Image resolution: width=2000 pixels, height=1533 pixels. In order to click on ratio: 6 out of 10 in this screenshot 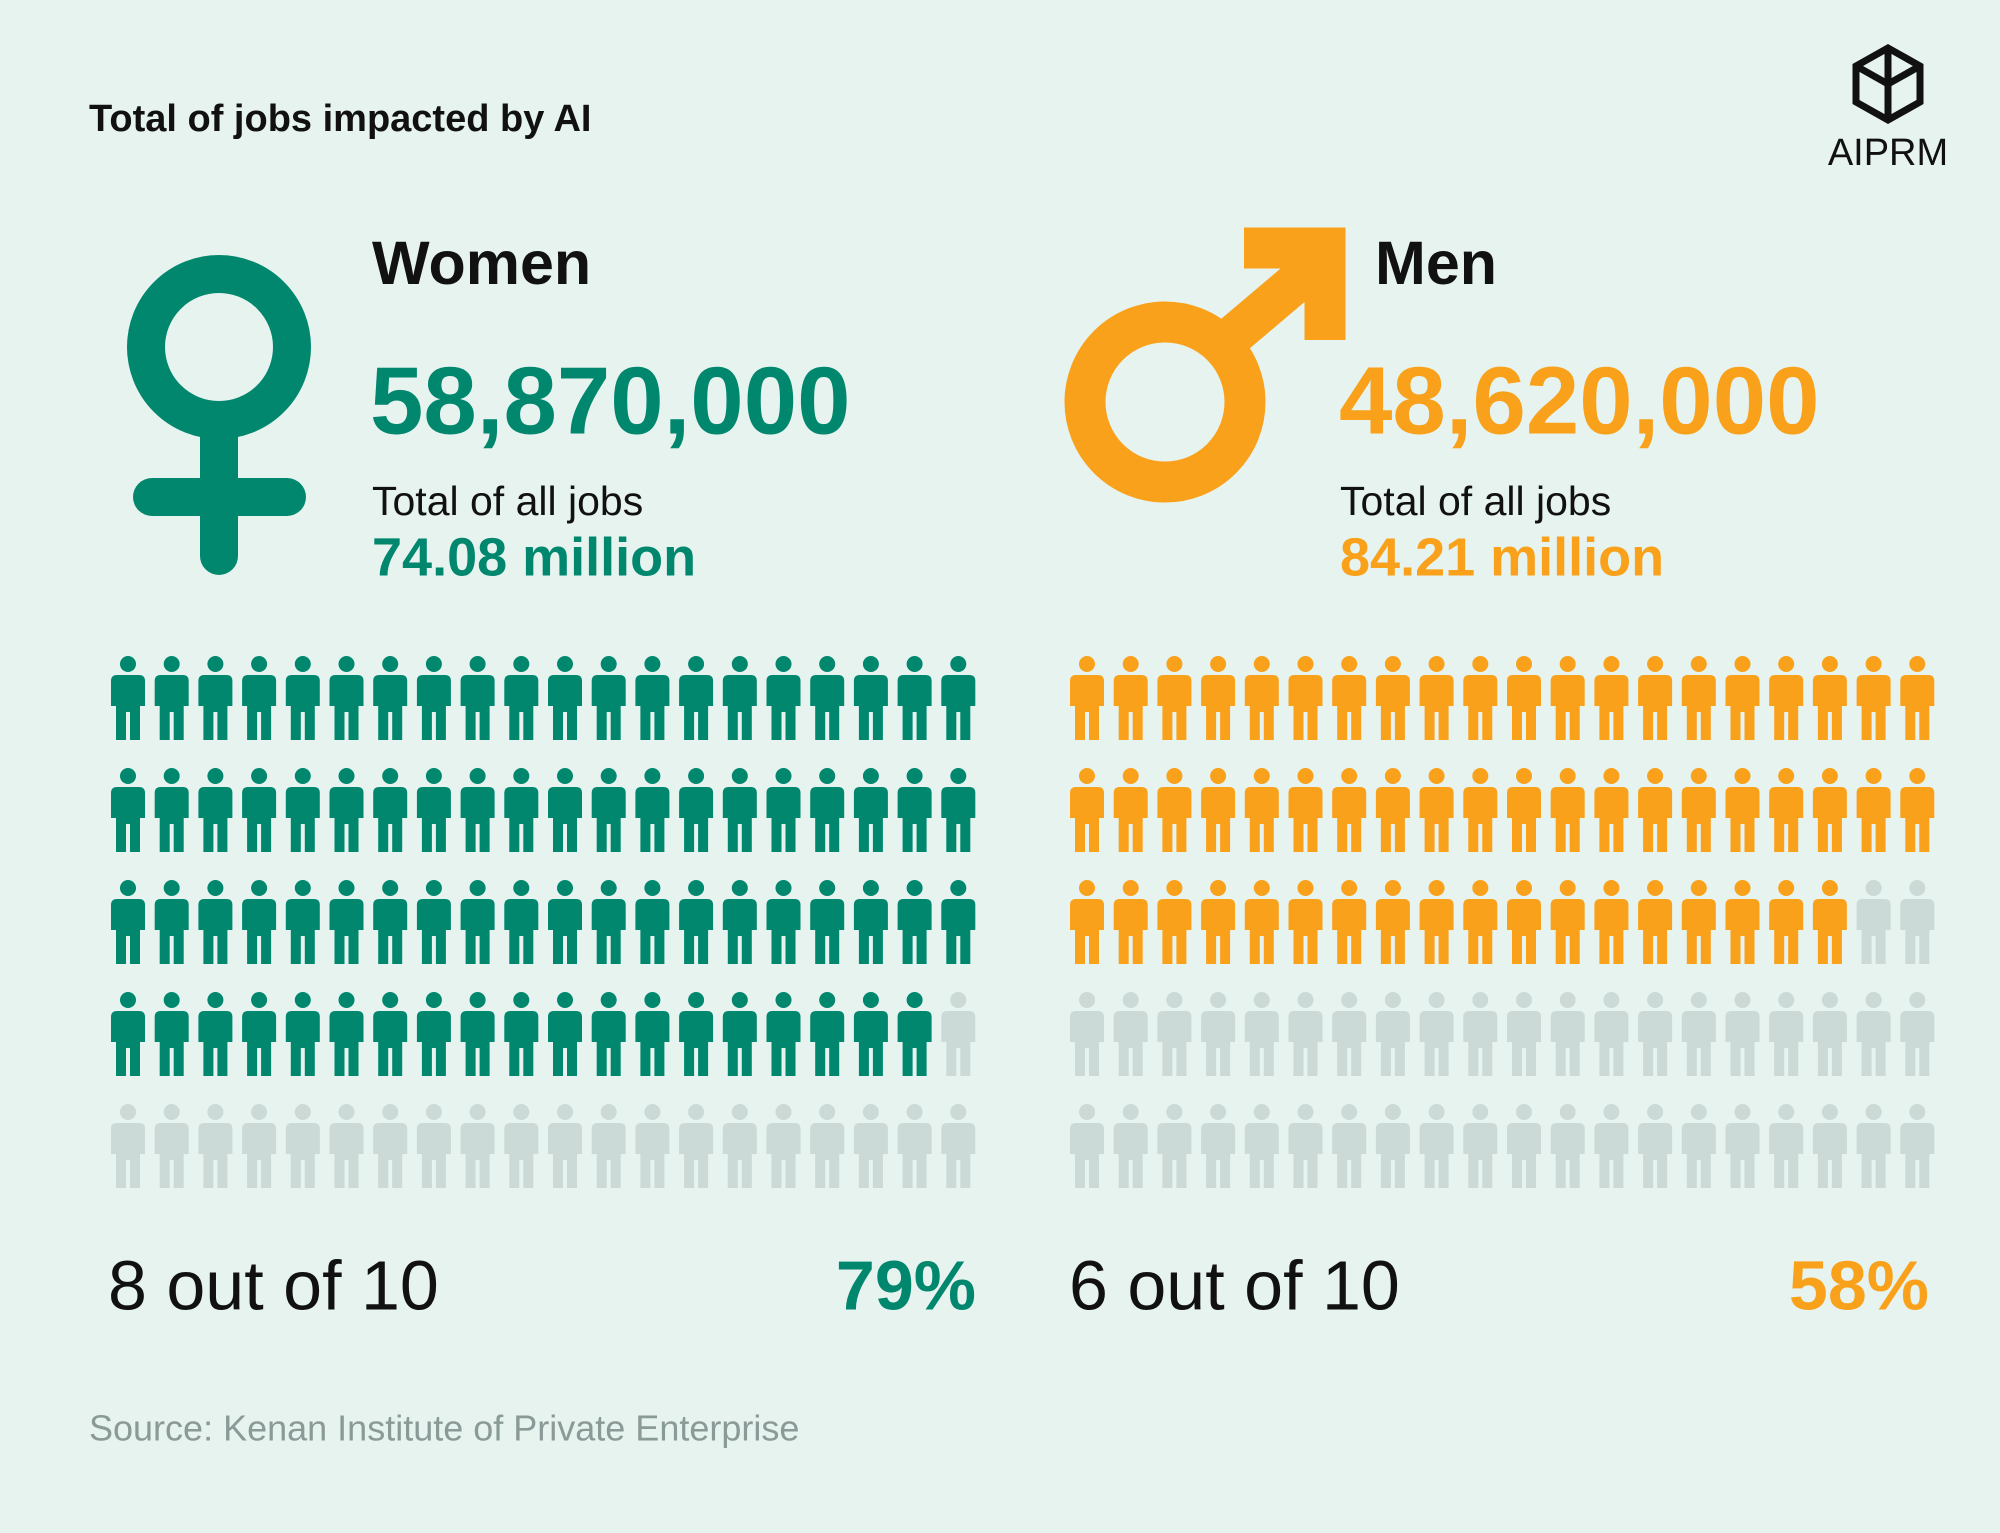, I will do `click(1234, 1285)`.